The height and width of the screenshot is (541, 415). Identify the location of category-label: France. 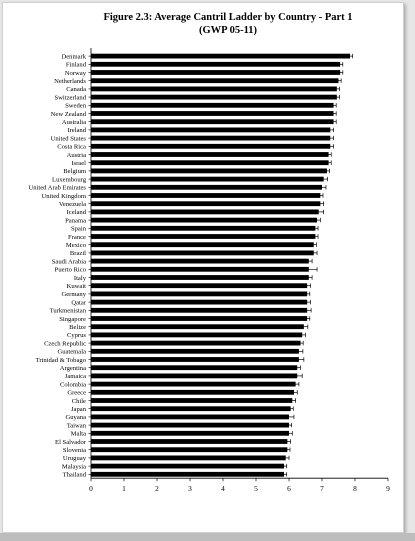
(77, 237).